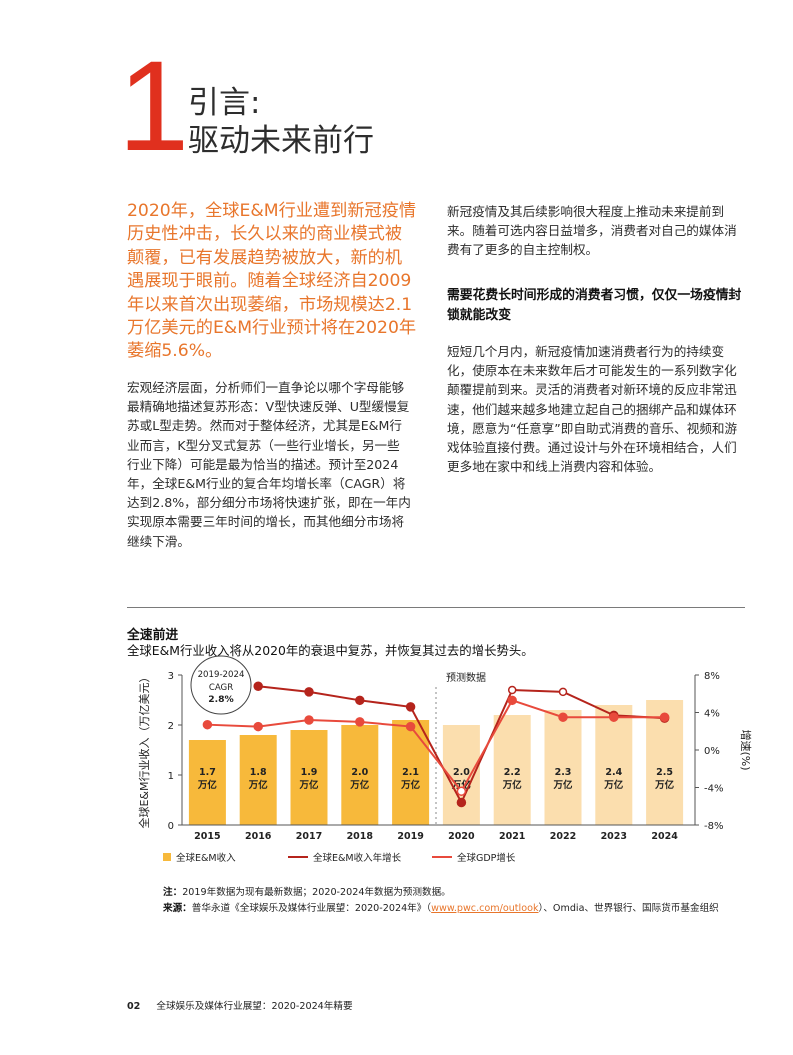 This screenshot has width=793, height=1055. I want to click on bar-value-label: 2.2, so click(512, 772).